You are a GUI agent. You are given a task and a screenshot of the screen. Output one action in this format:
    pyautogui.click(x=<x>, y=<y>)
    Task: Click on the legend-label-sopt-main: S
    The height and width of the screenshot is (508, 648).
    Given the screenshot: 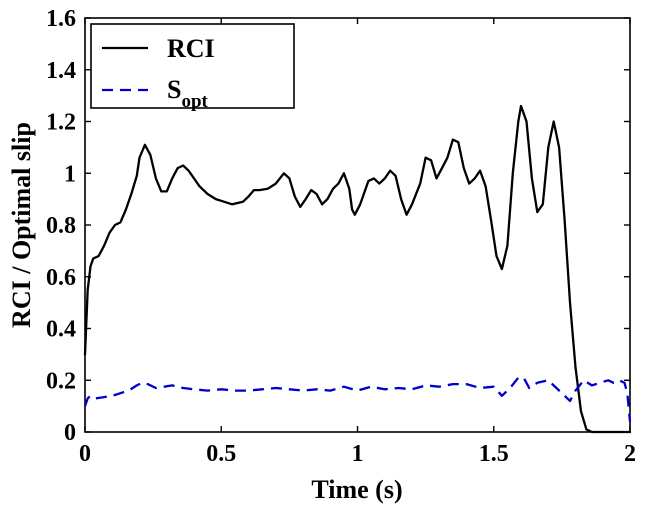 What is the action you would take?
    pyautogui.click(x=174, y=89)
    